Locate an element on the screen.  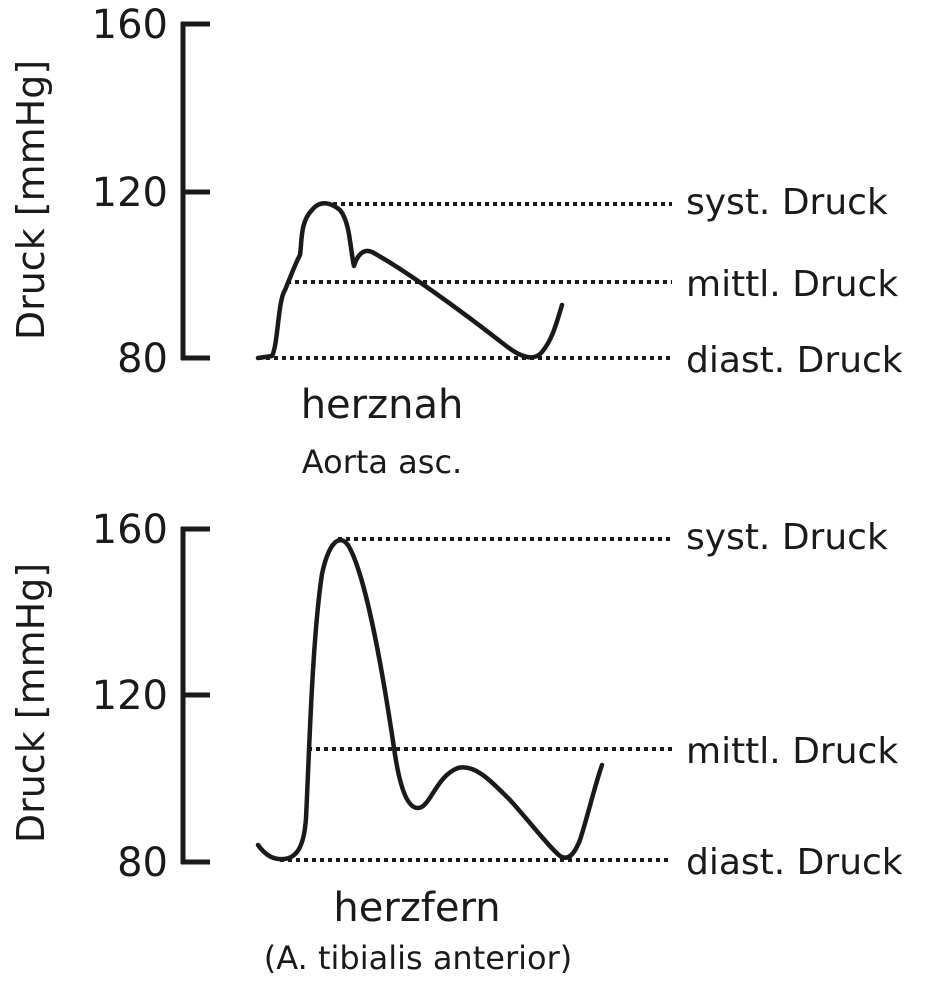
subcaption-tibialis: (A. tibialis anterior) is located at coordinates (418, 958).